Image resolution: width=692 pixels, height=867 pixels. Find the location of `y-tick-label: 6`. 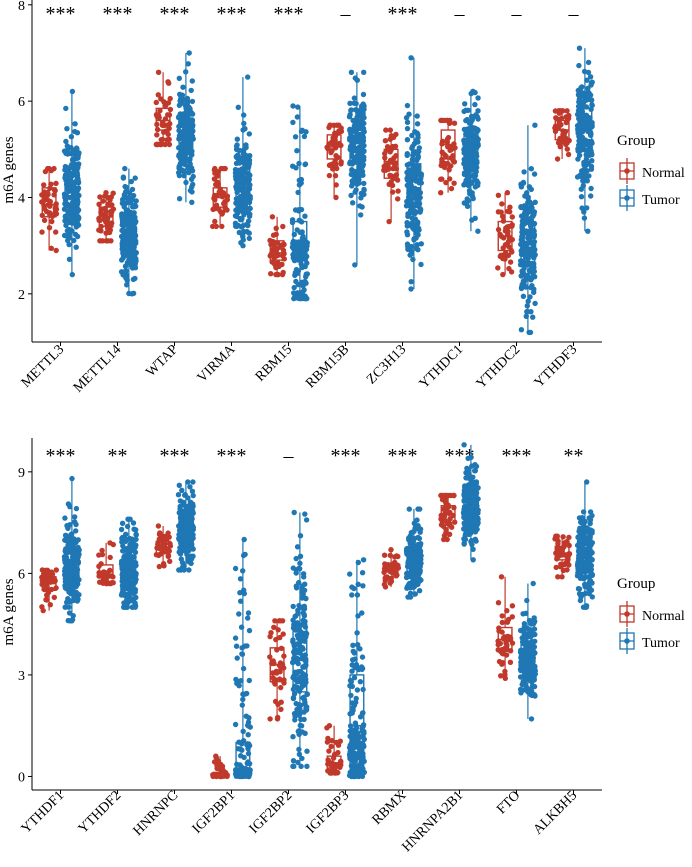

y-tick-label: 6 is located at coordinates (21, 102).